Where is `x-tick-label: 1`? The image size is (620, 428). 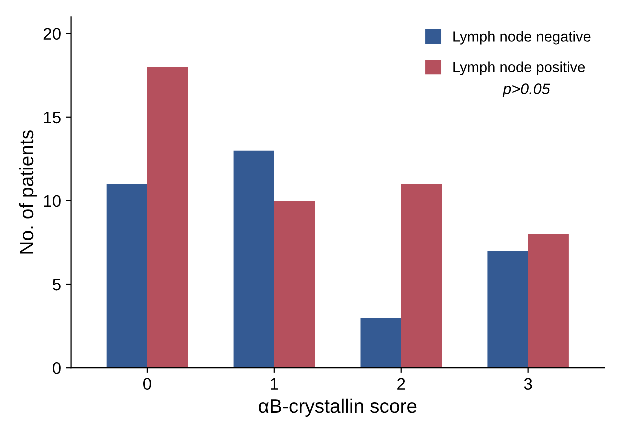 x-tick-label: 1 is located at coordinates (274, 384).